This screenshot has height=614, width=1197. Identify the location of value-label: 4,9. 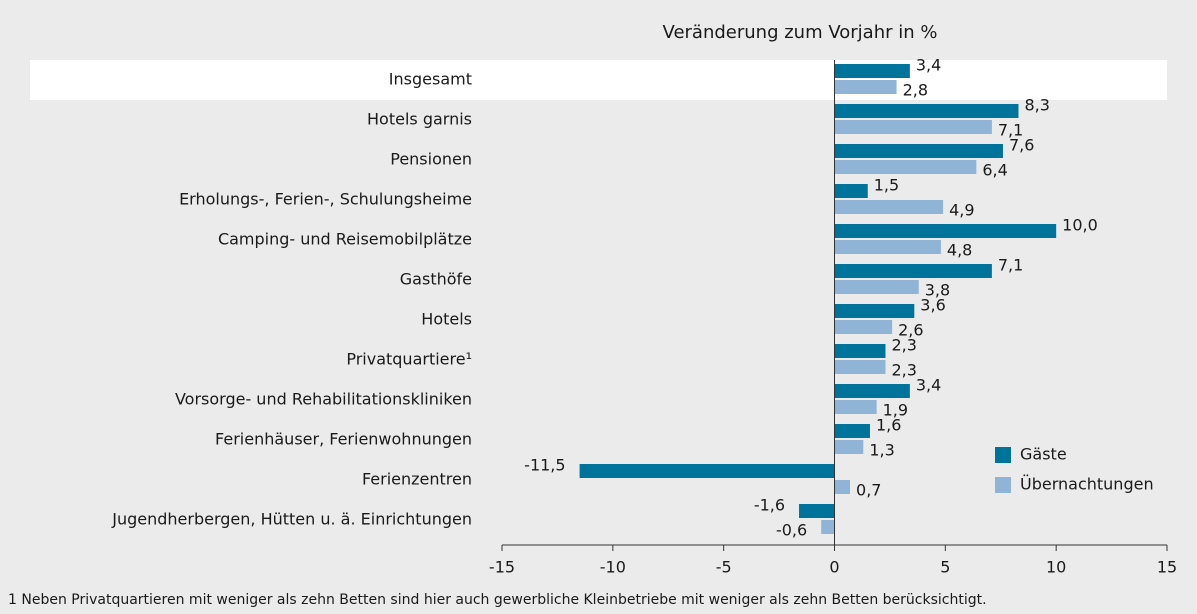
(961, 210).